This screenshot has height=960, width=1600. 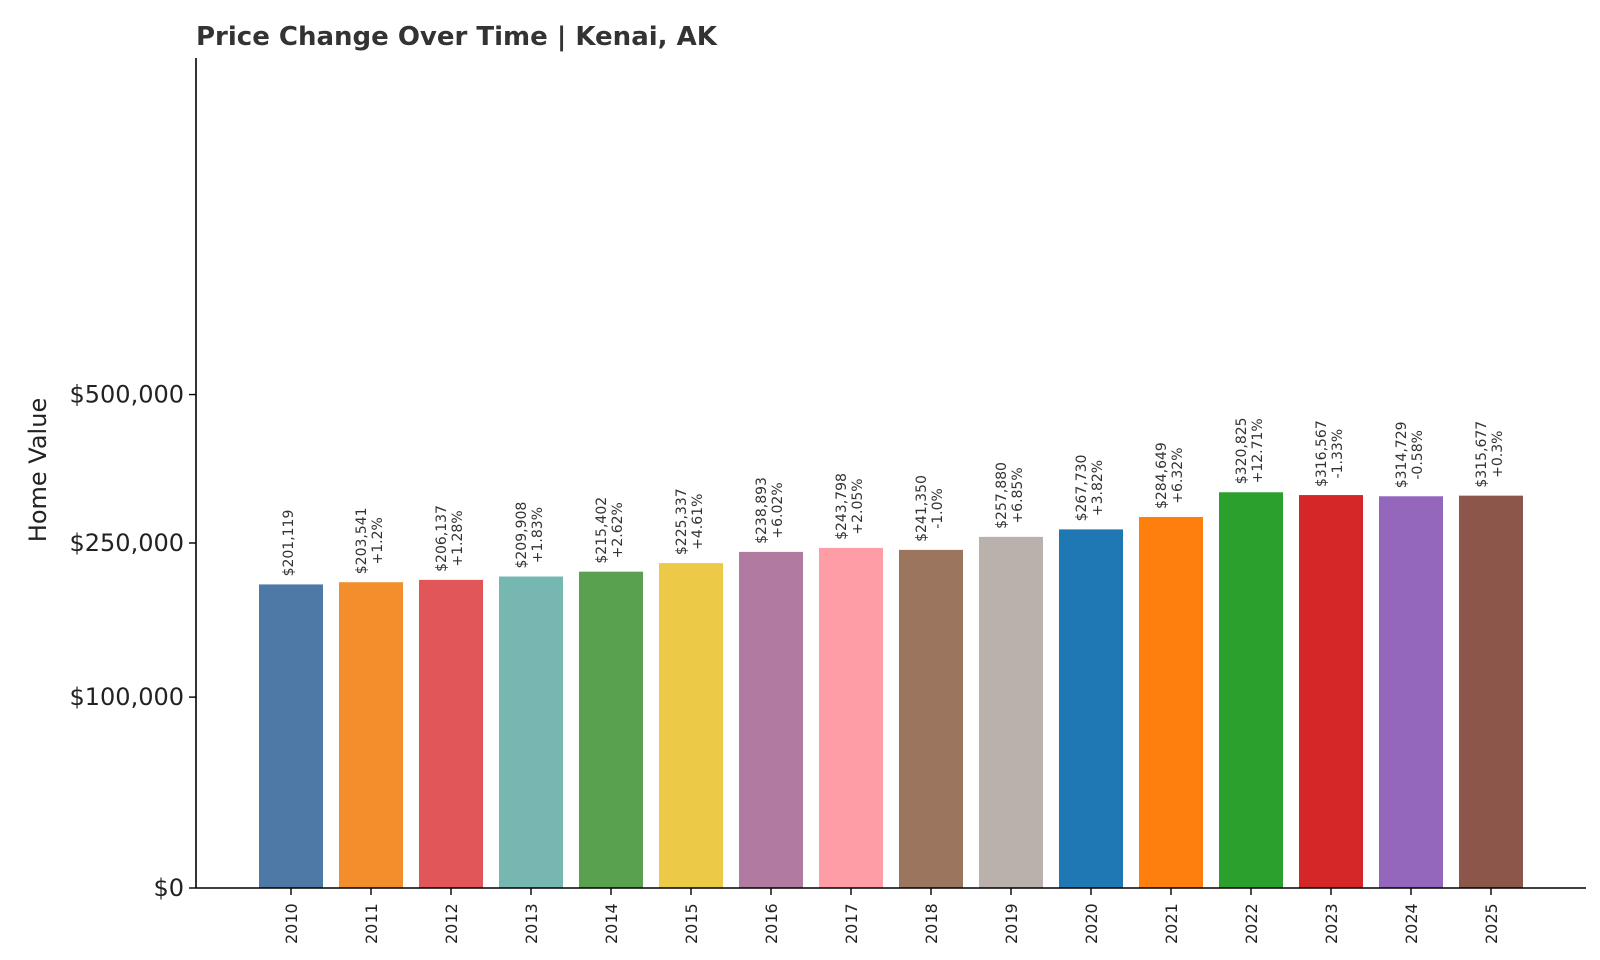 What do you see at coordinates (126, 395) in the screenshot?
I see `y-tick-label: $500,000` at bounding box center [126, 395].